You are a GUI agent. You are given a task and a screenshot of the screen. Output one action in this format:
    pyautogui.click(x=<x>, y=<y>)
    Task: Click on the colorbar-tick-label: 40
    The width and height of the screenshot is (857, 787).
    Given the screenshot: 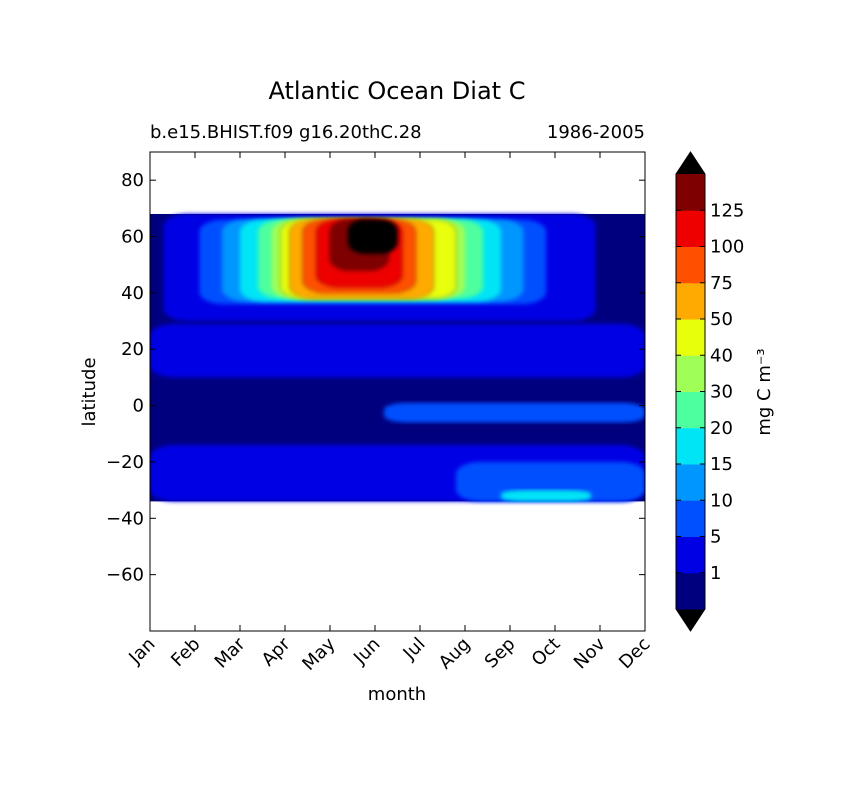 What is the action you would take?
    pyautogui.click(x=721, y=355)
    